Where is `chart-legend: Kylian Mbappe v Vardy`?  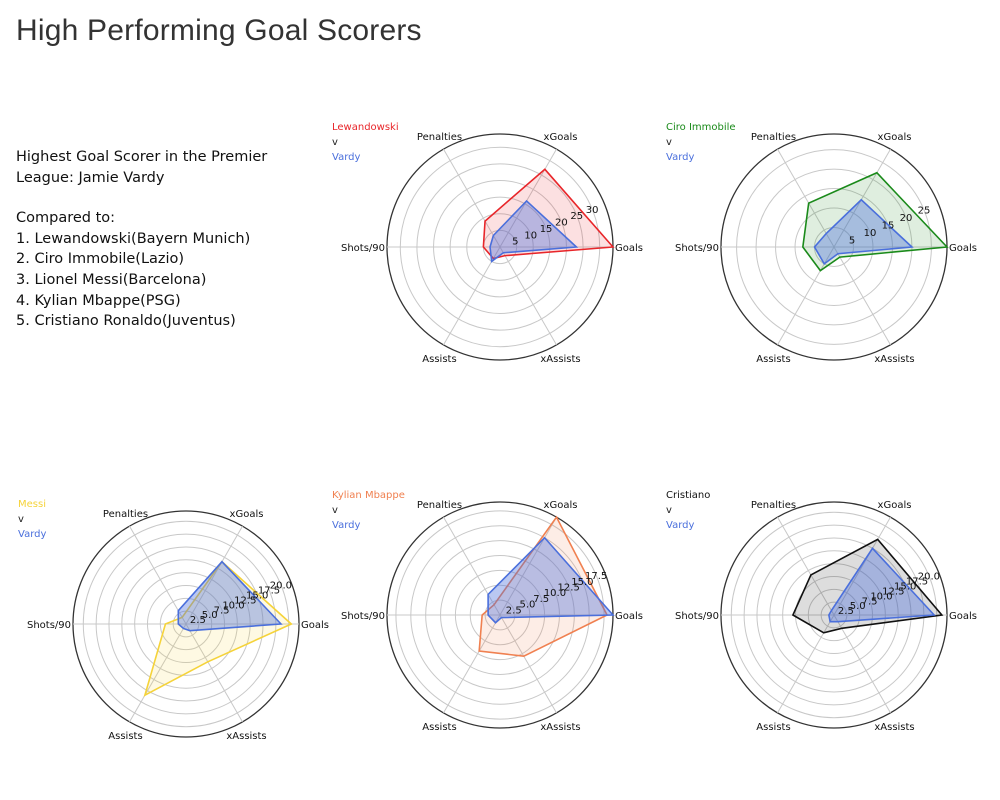 chart-legend: Kylian Mbappe v Vardy is located at coordinates (368, 510).